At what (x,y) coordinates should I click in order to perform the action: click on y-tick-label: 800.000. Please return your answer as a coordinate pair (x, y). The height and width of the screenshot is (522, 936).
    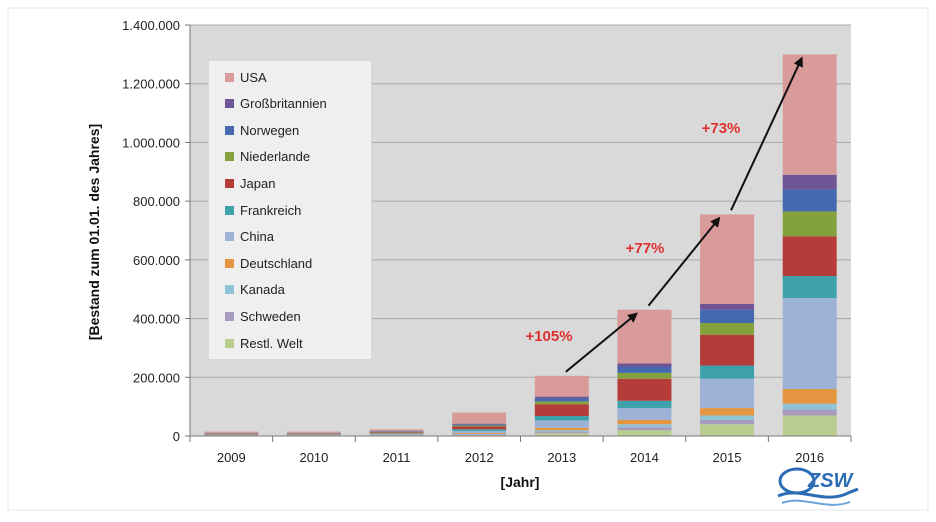
    Looking at the image, I should click on (156, 201).